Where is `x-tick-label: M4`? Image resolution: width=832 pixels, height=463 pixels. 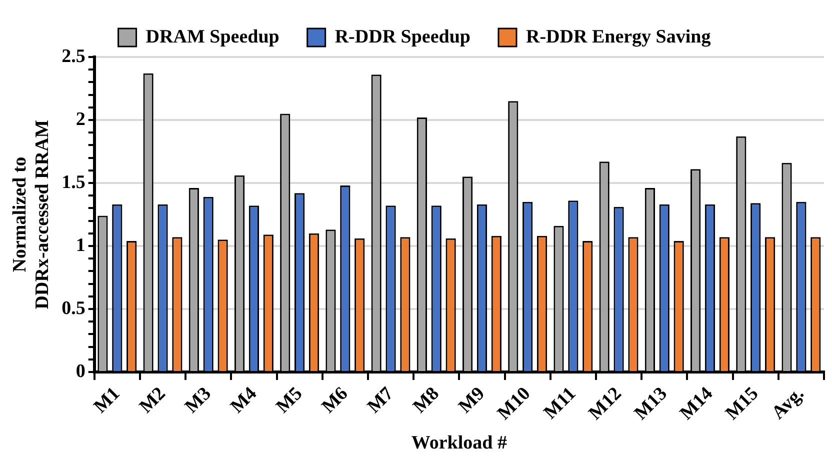
x-tick-label: M4 is located at coordinates (244, 400).